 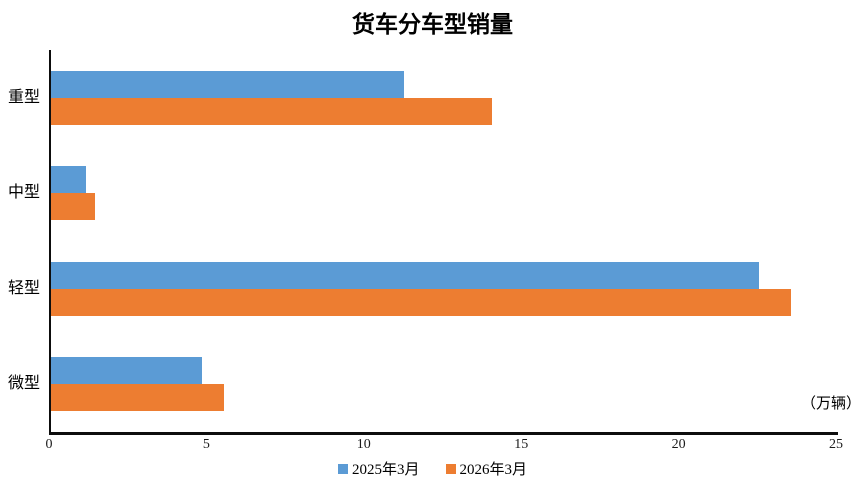 What do you see at coordinates (206, 444) in the screenshot?
I see `x-axis-tick-5: 5` at bounding box center [206, 444].